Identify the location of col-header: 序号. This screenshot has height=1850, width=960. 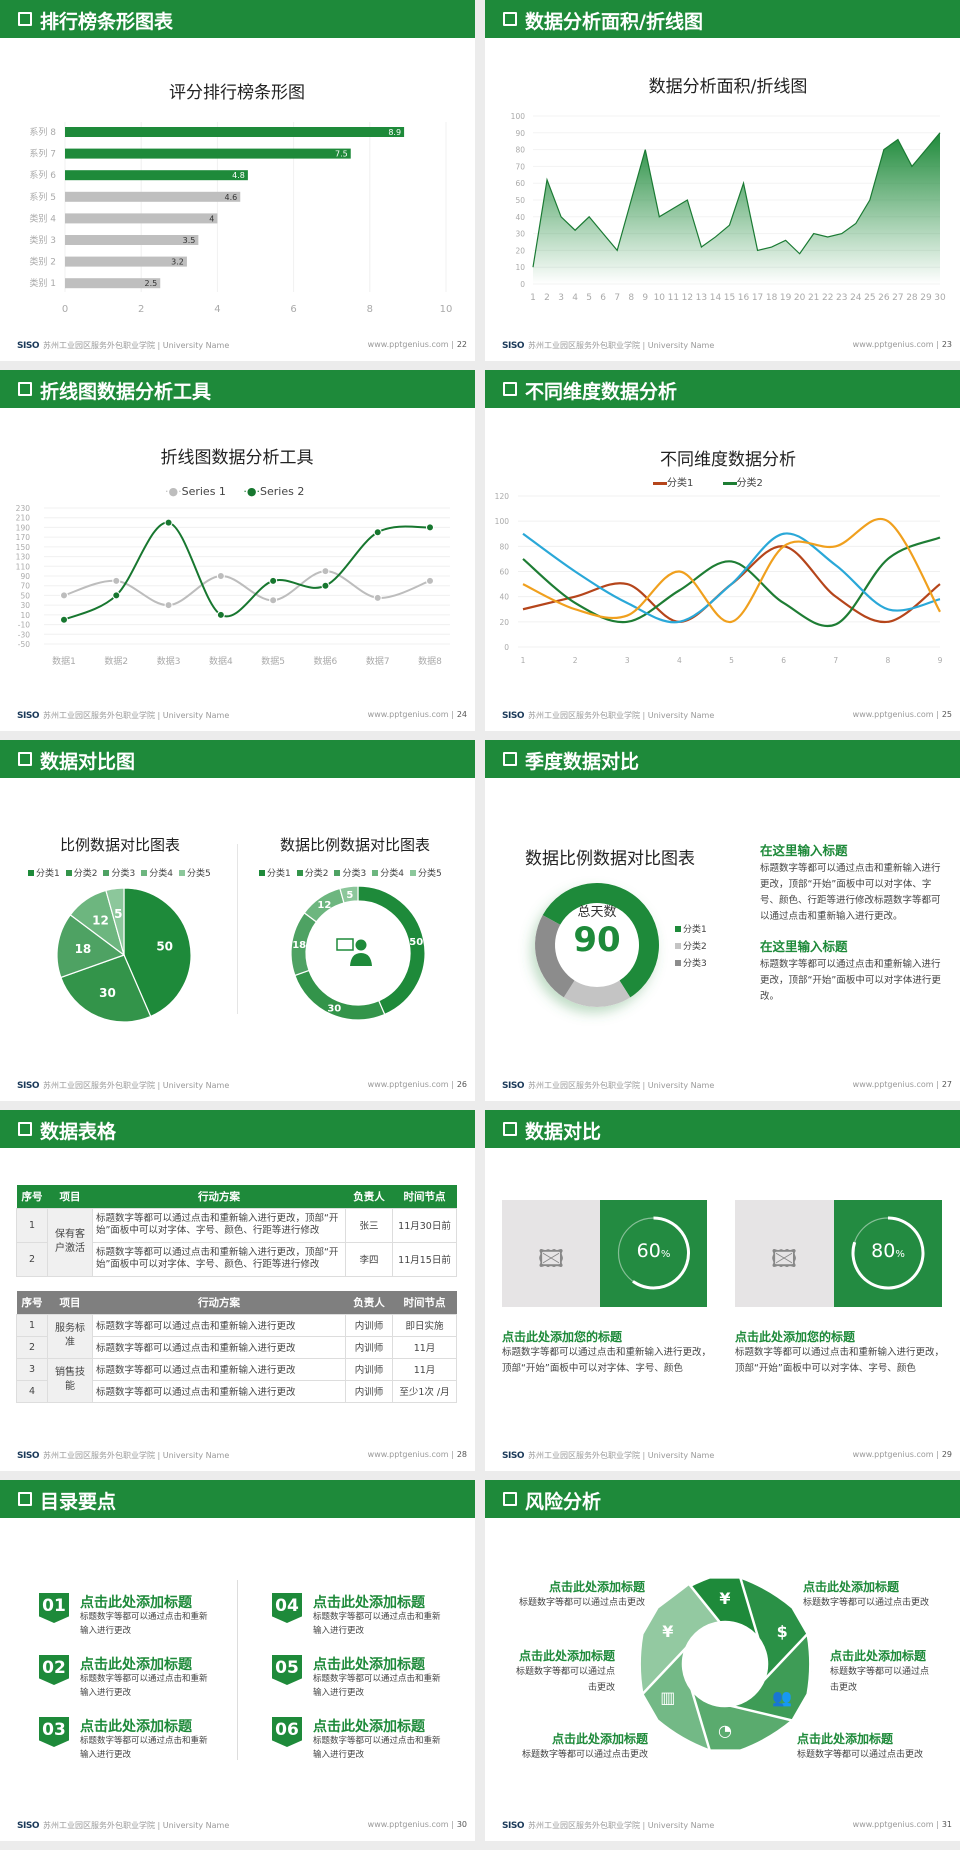
(32, 1302).